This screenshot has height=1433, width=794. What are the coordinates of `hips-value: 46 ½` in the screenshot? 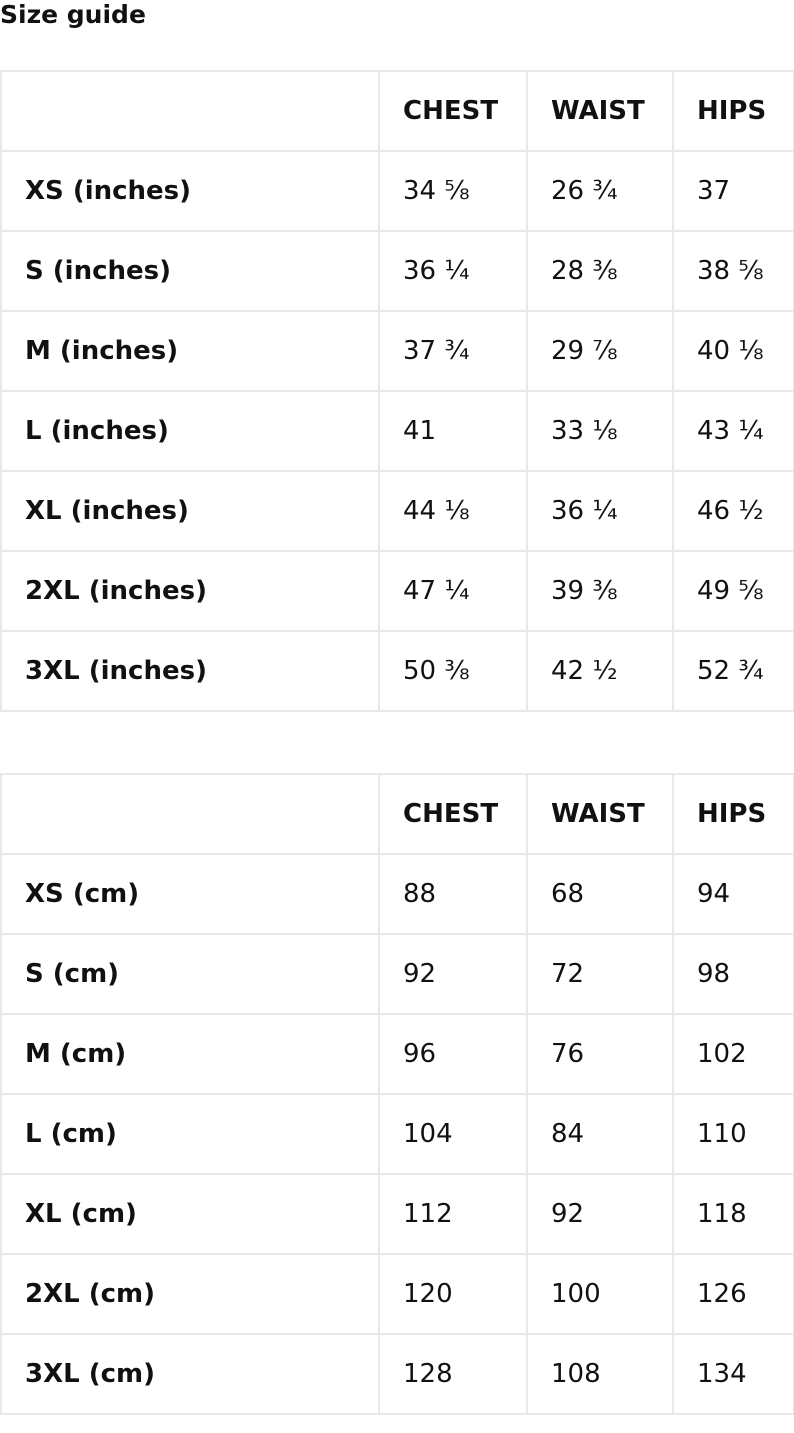 It's located at (733, 511).